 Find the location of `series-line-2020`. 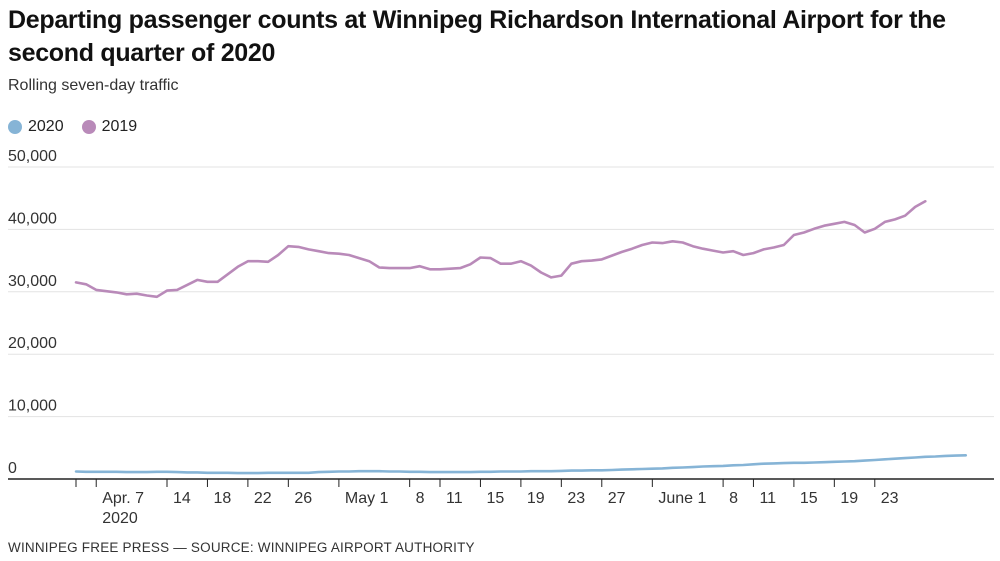

series-line-2020 is located at coordinates (521, 464).